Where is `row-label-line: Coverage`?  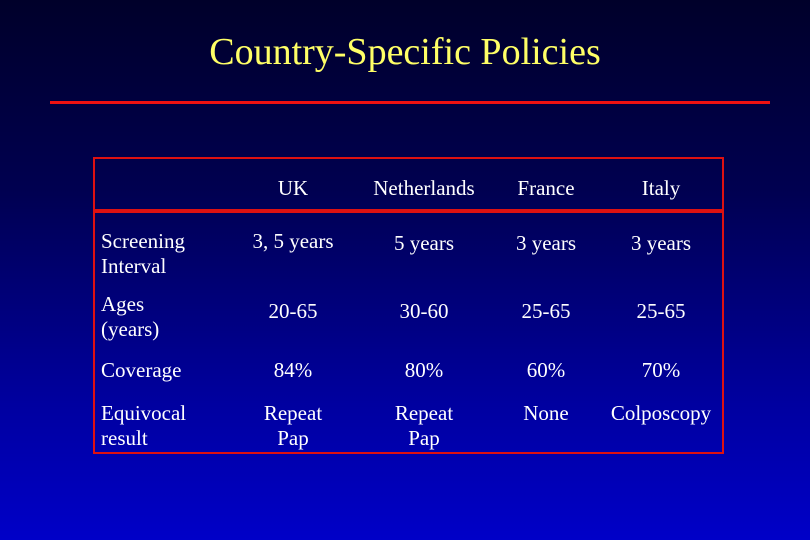
row-label-line: Coverage is located at coordinates (141, 370).